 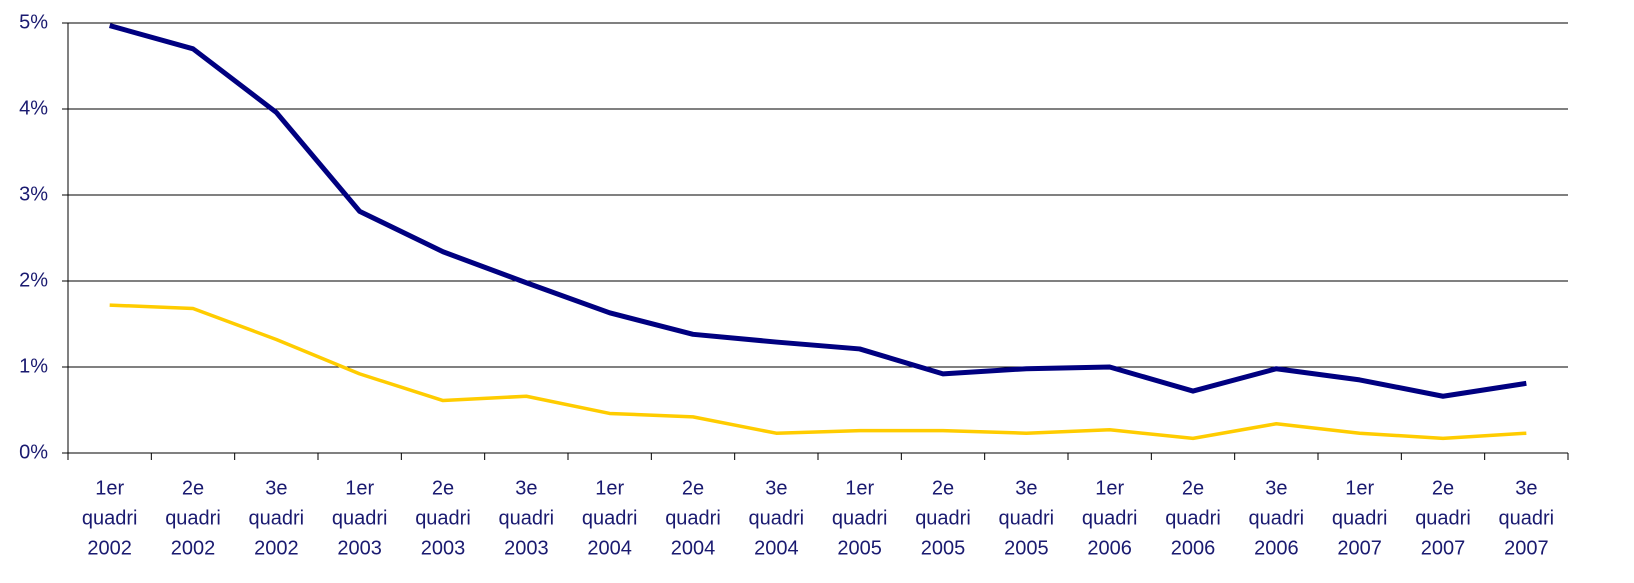 What do you see at coordinates (33, 280) in the screenshot?
I see `y-tick-label: 2%` at bounding box center [33, 280].